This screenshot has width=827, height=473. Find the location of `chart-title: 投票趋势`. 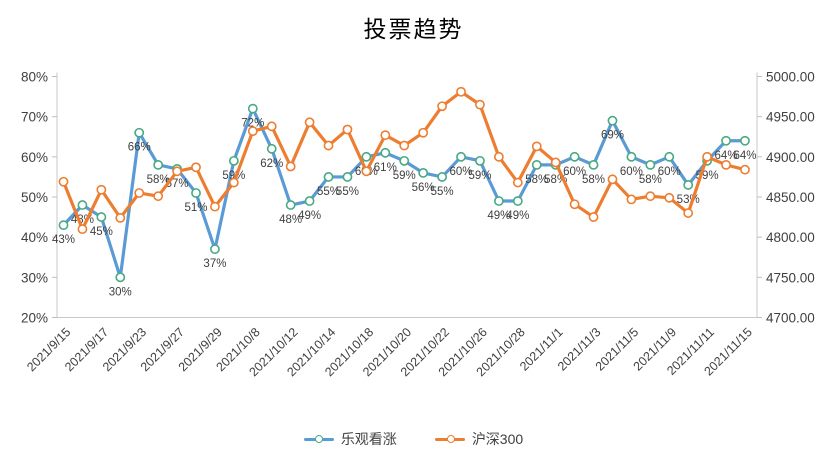

chart-title: 投票趋势 is located at coordinates (413, 30).